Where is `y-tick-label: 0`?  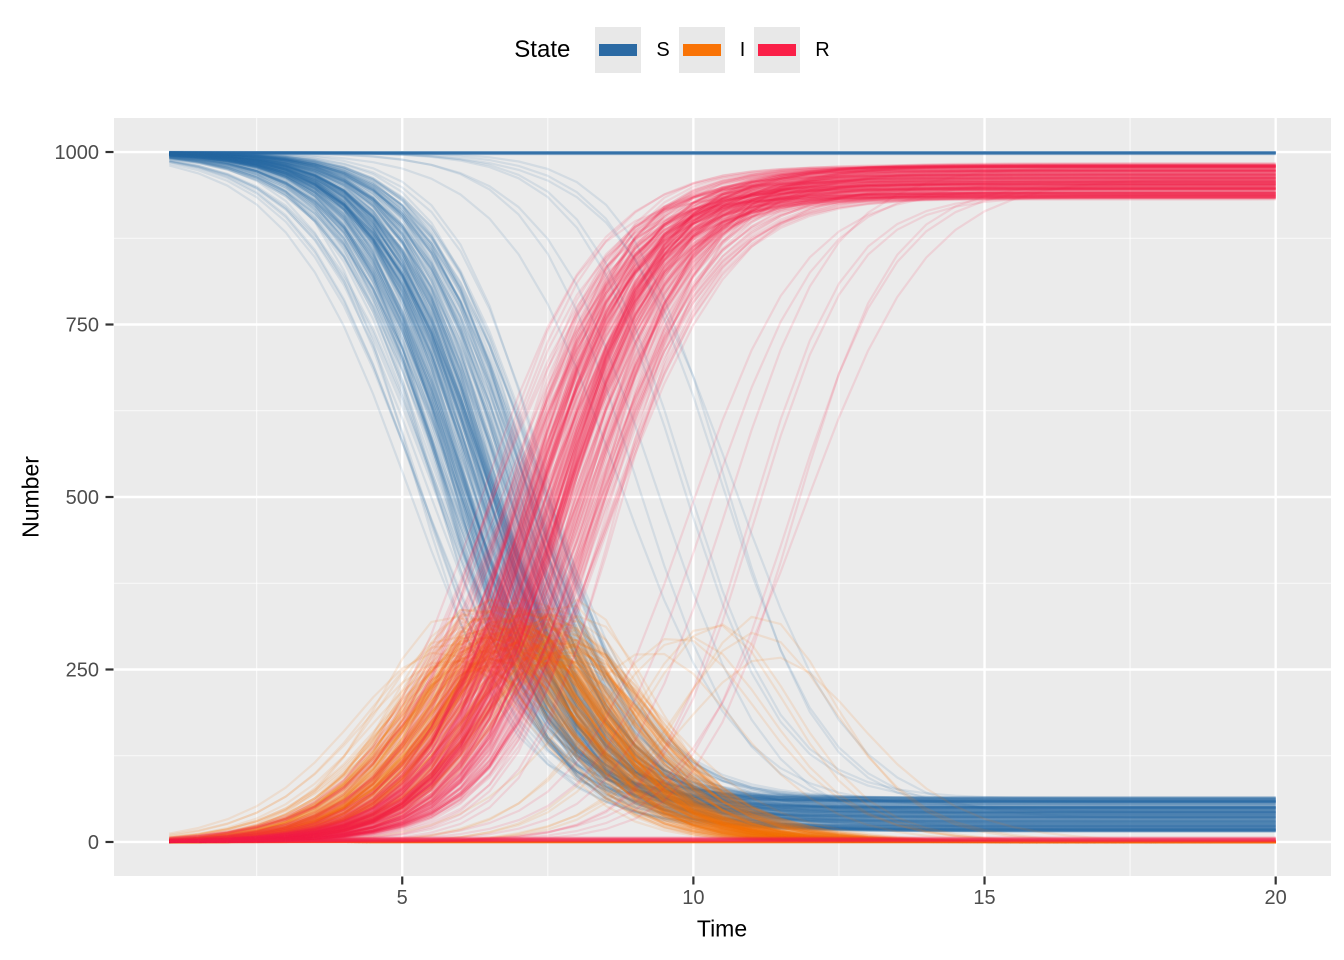 y-tick-label: 0 is located at coordinates (93, 843).